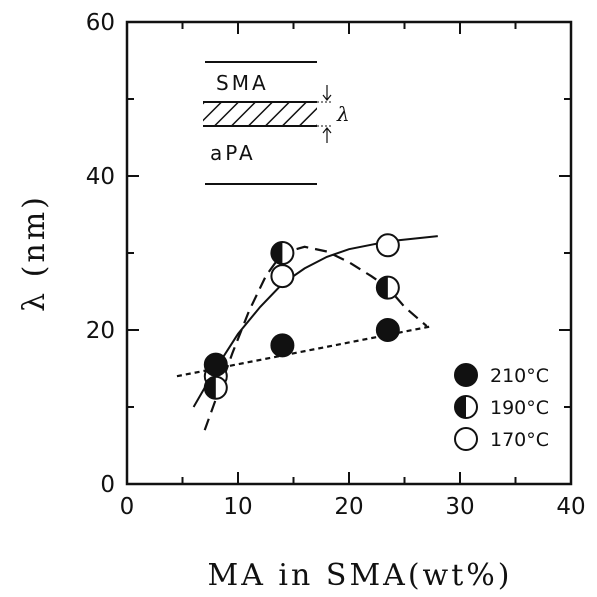 The image size is (597, 597). What do you see at coordinates (260, 114) in the screenshot?
I see `inset-hatched-layer` at bounding box center [260, 114].